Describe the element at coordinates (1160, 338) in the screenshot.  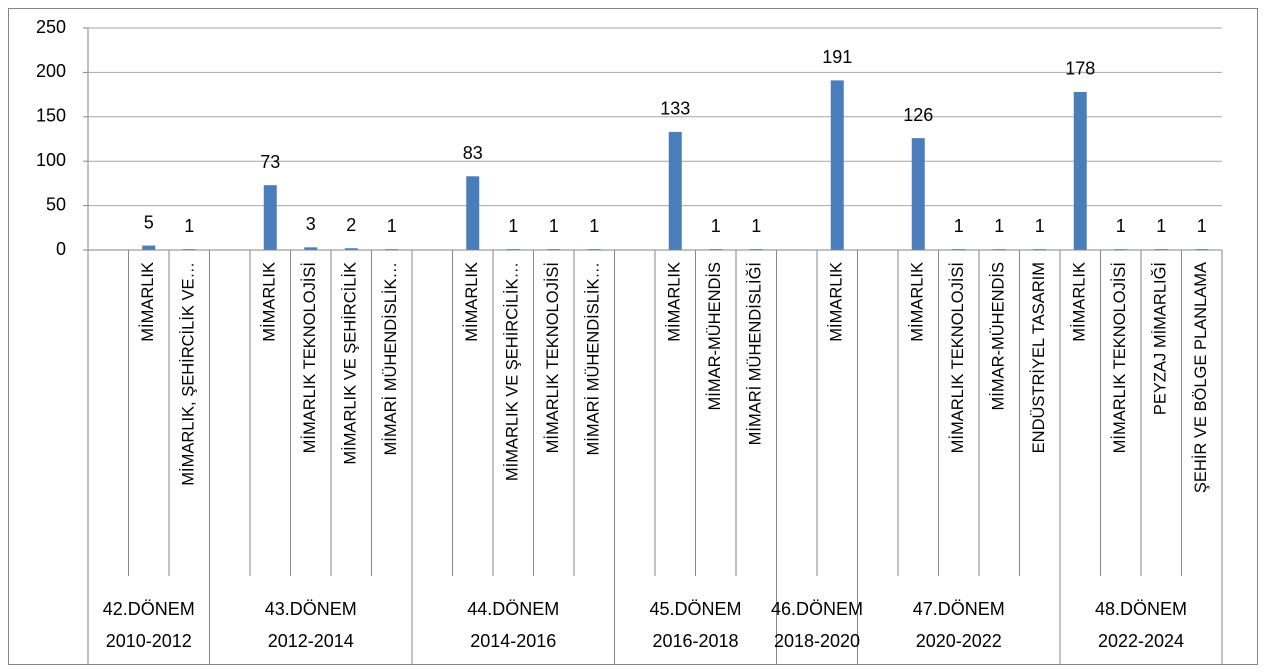
I see `x-tick-label: PEYZAJ MİMARLIĞİ` at that location.